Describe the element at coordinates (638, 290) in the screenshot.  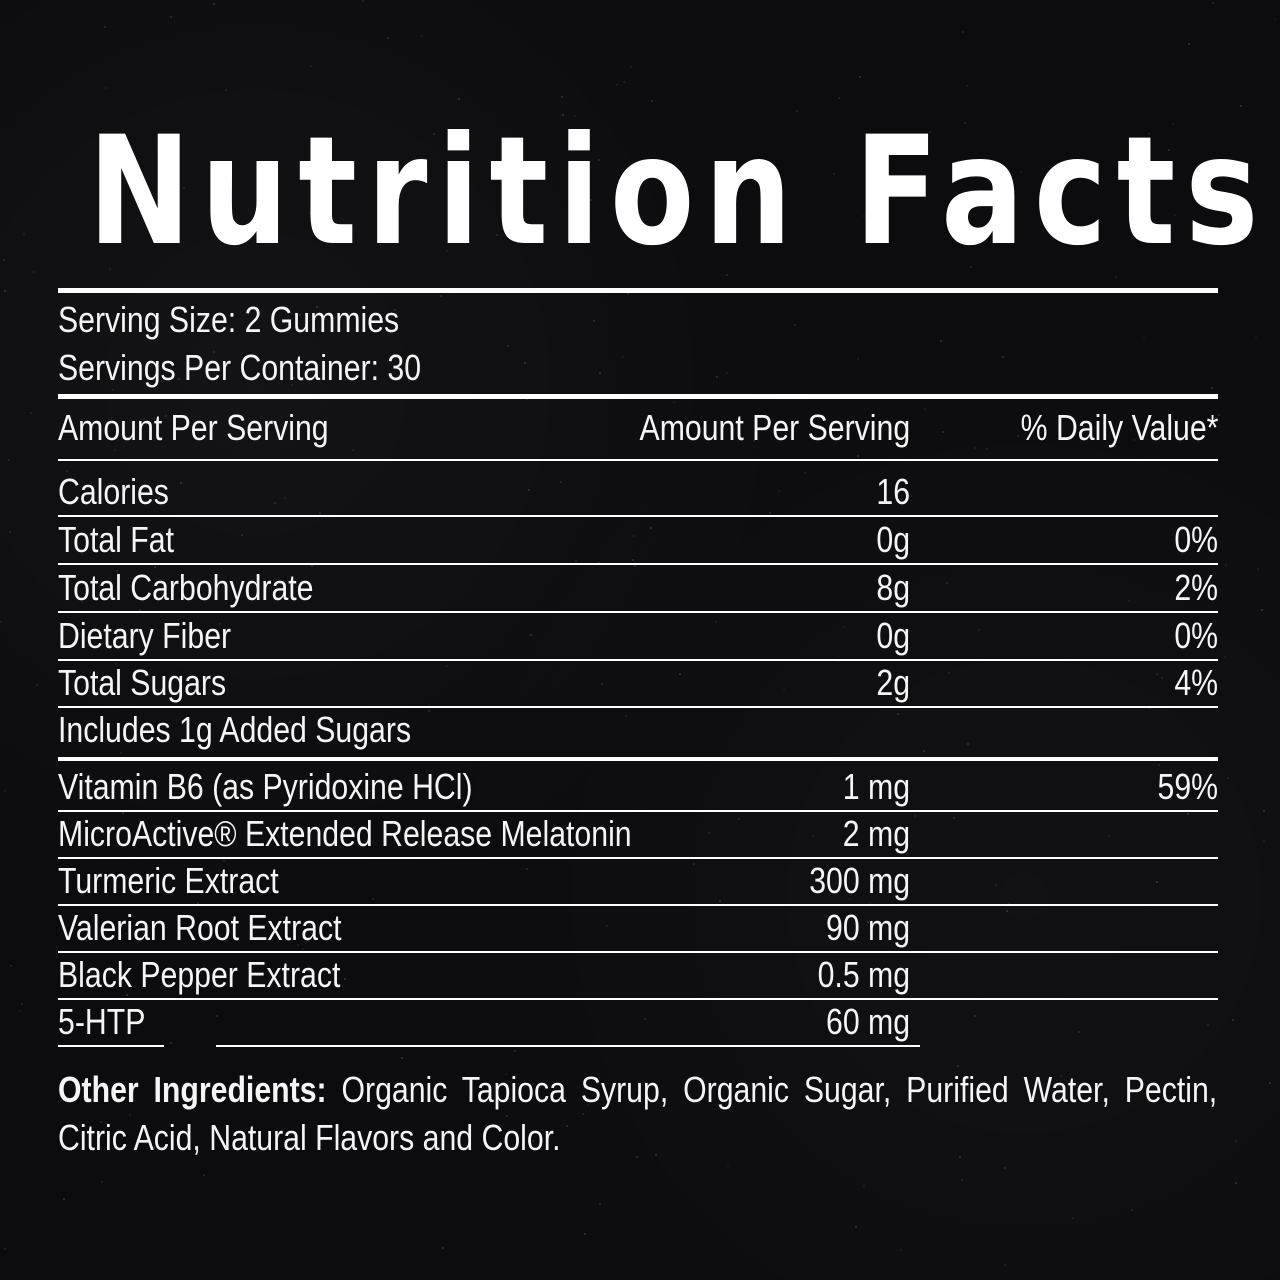
I see `divider-top` at that location.